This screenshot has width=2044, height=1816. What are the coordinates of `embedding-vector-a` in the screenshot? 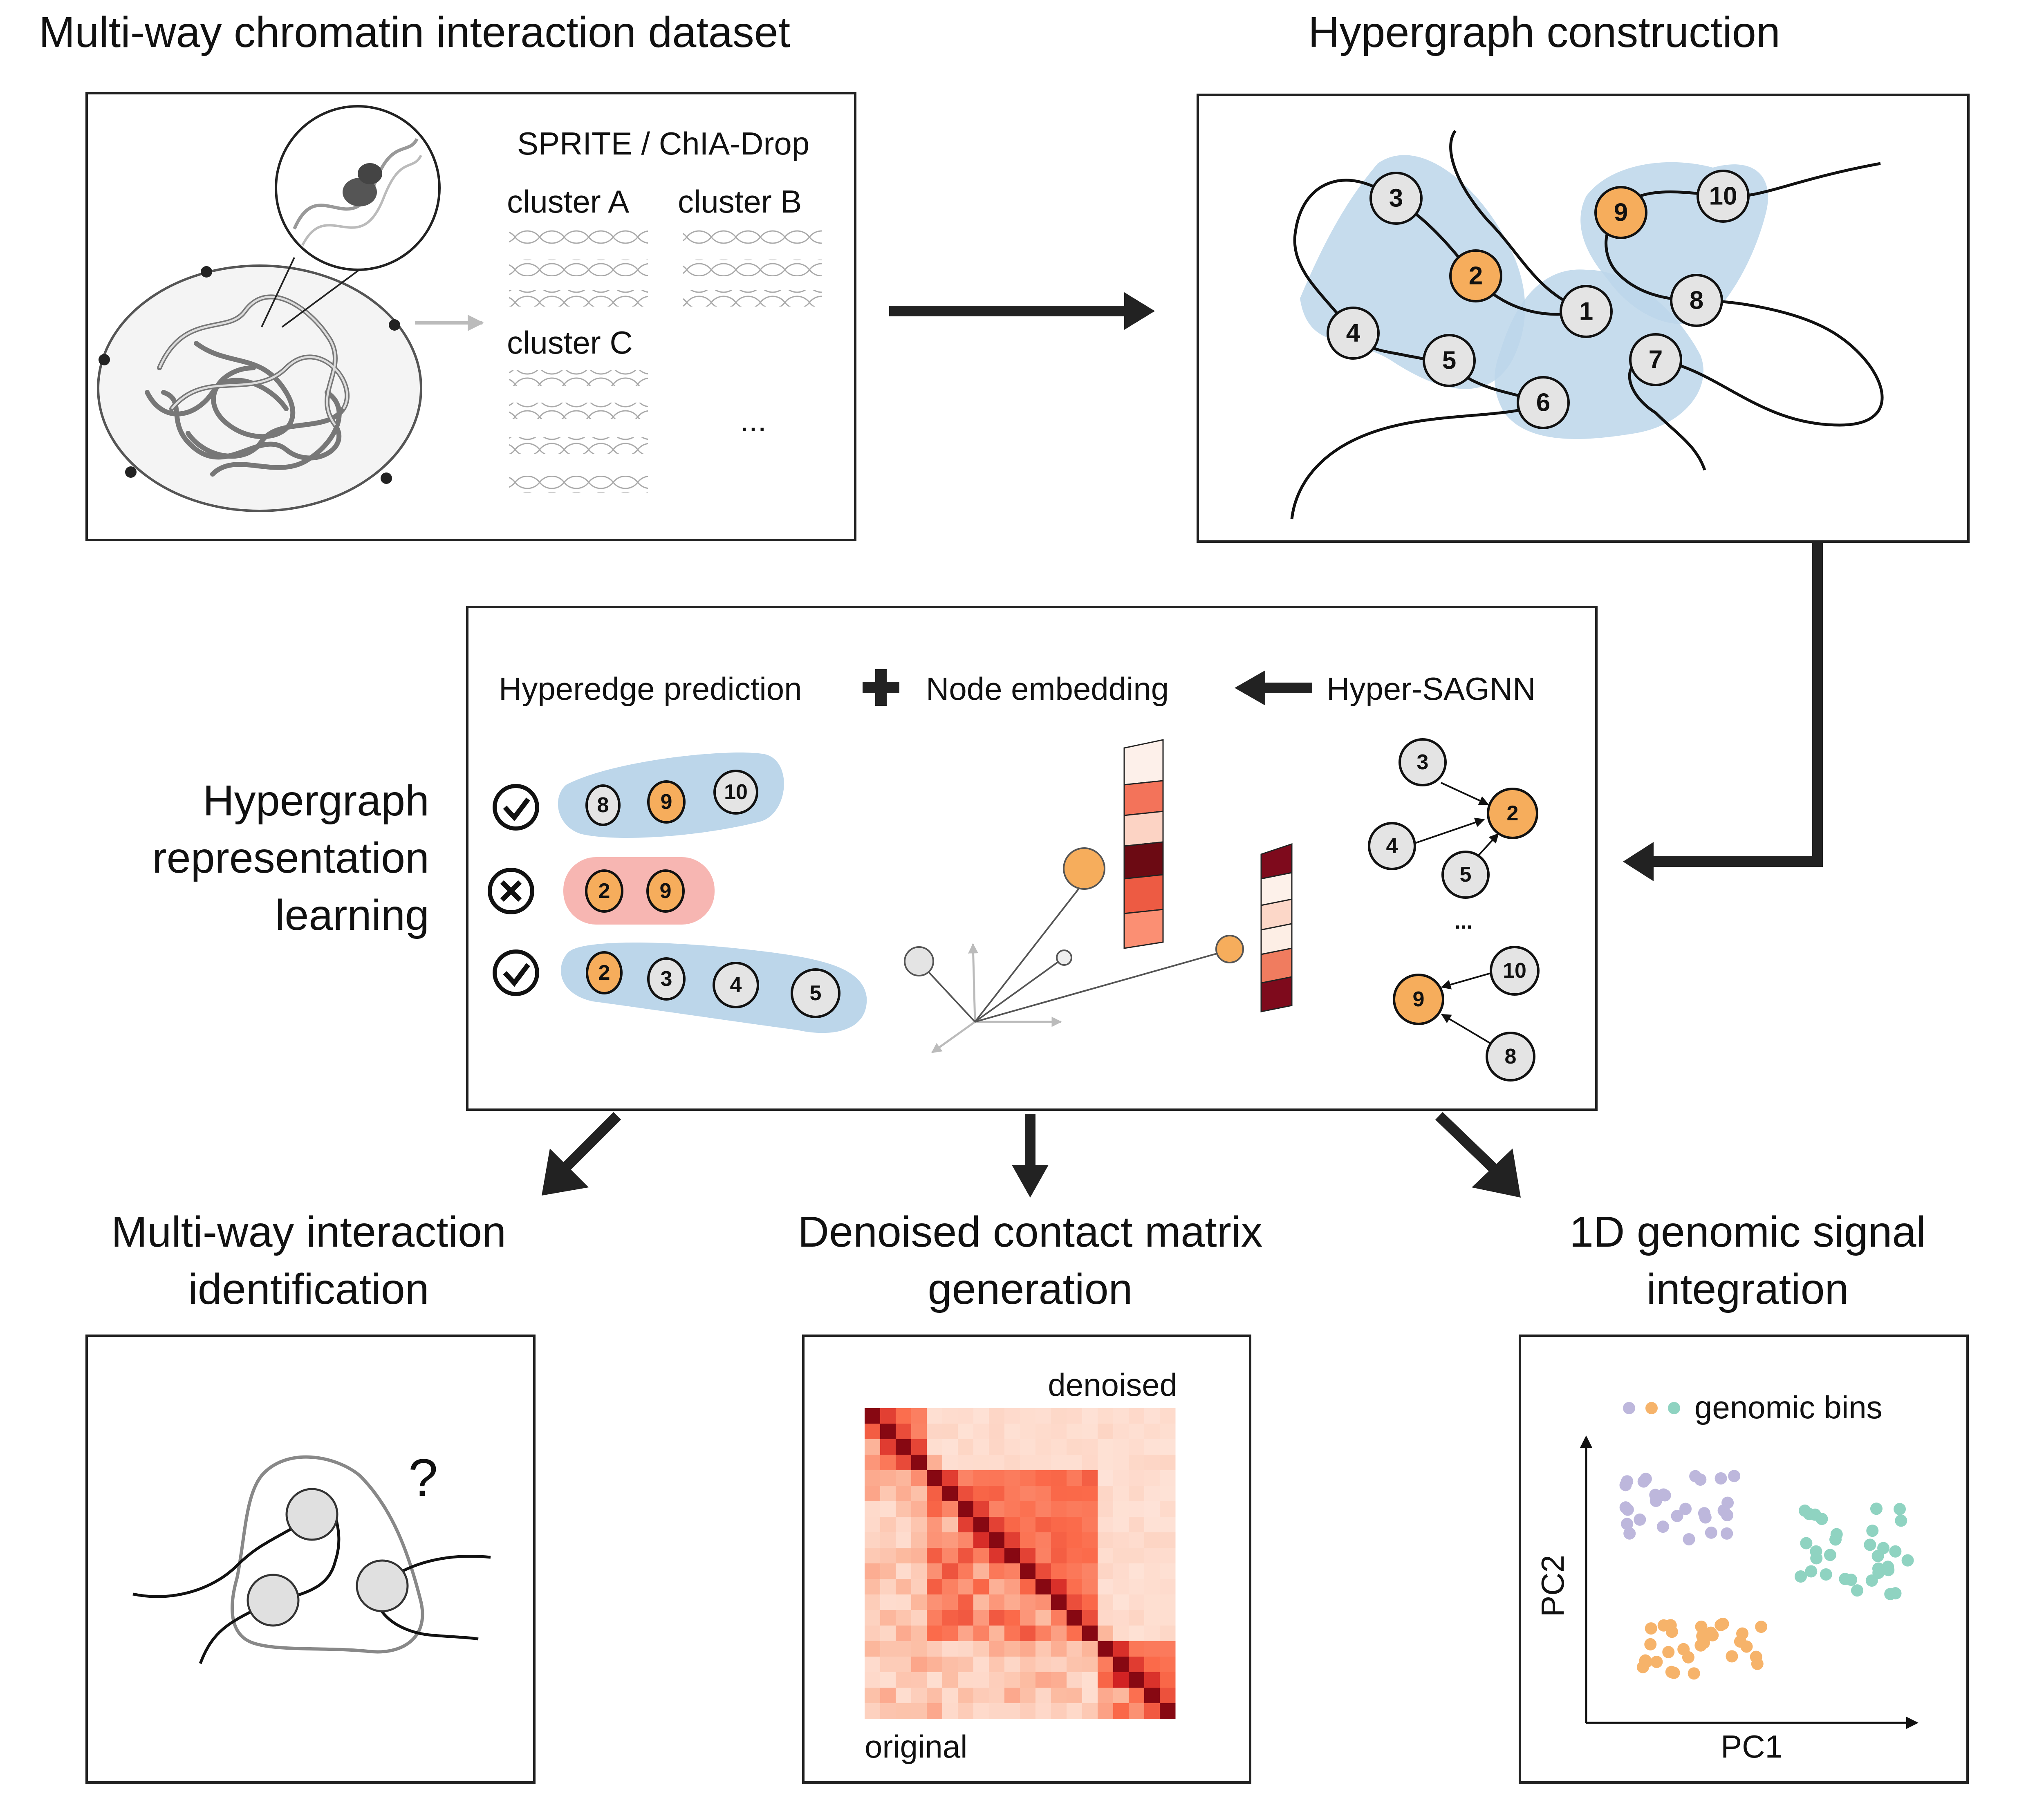 It's located at (1143, 844).